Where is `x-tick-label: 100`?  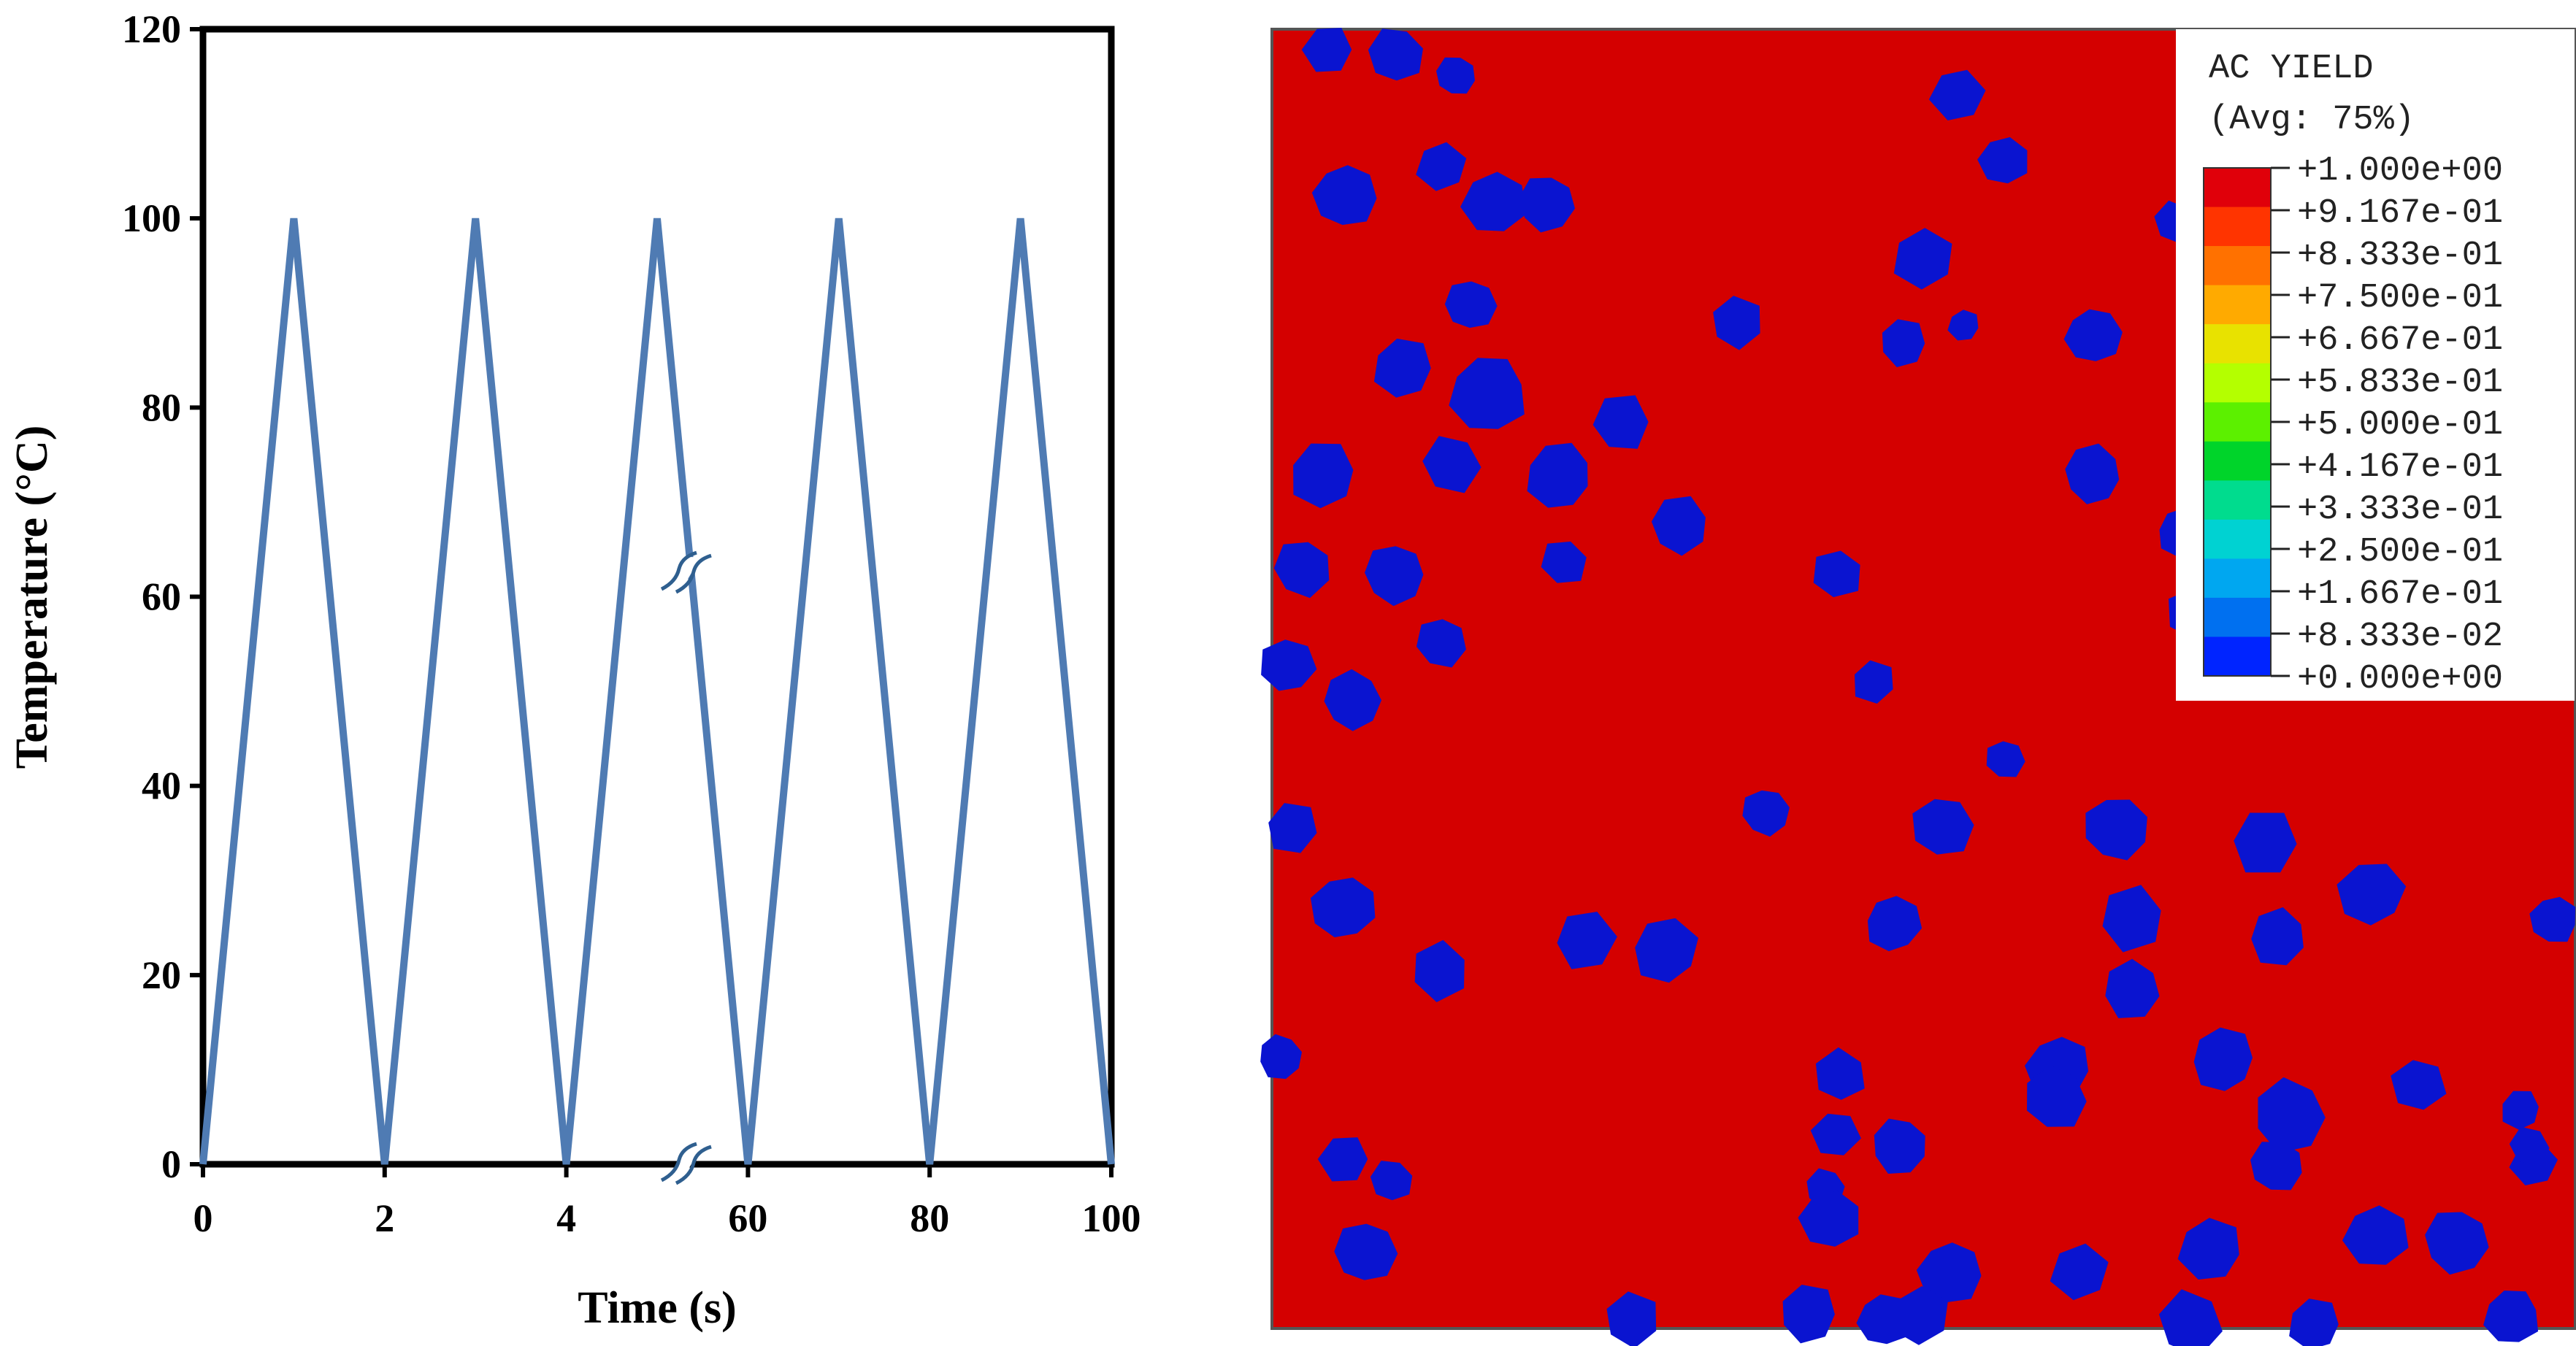
x-tick-label: 100 is located at coordinates (1111, 1218).